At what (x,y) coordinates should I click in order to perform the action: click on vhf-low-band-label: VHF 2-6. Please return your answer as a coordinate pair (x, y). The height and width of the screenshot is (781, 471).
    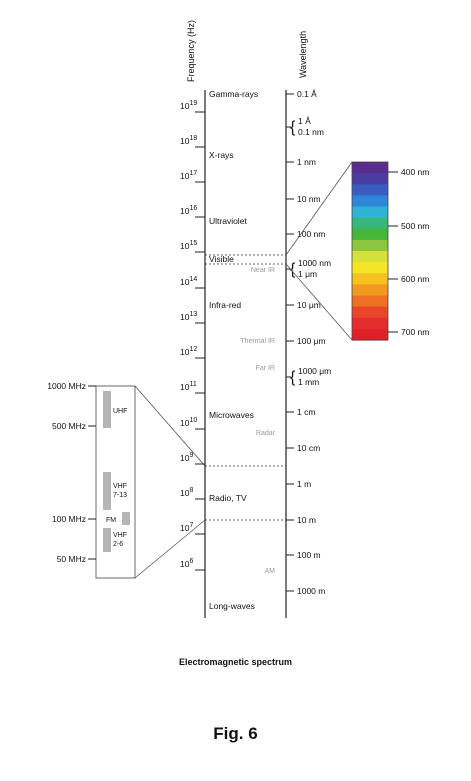
    Looking at the image, I should click on (120, 540).